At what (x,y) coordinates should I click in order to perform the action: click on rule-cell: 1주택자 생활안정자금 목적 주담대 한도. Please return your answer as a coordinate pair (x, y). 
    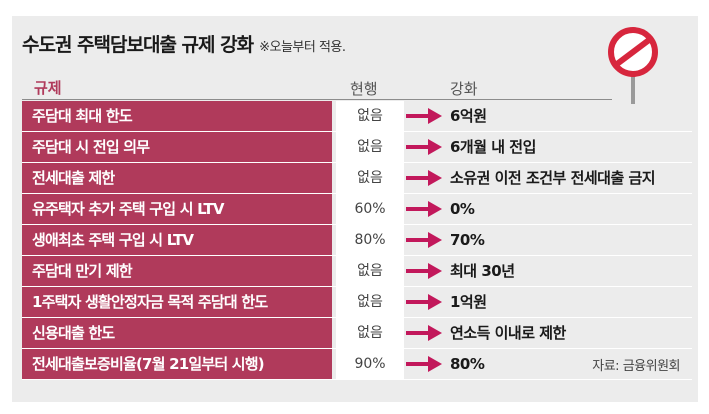
    Looking at the image, I should click on (177, 302).